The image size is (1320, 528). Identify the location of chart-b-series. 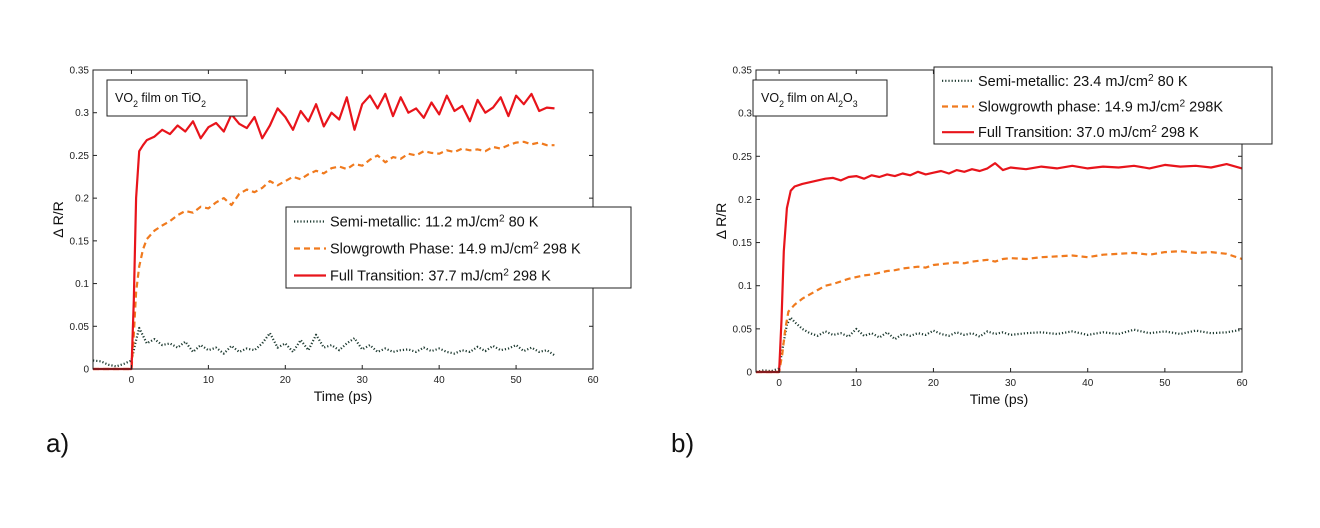
(999, 268).